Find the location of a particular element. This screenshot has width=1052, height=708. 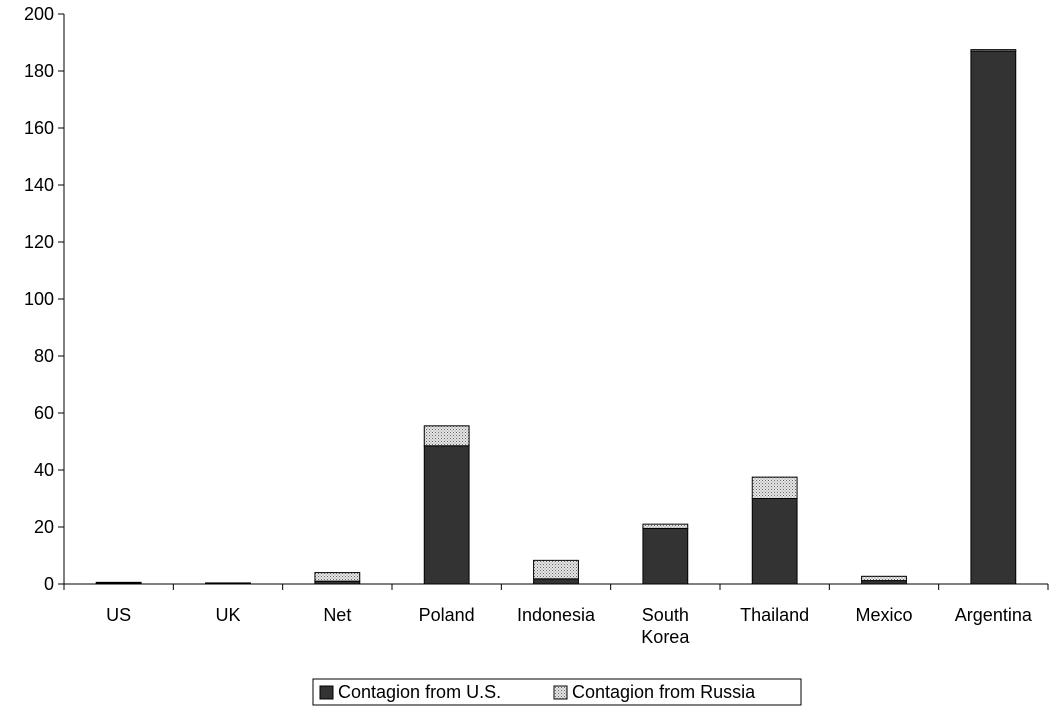

x-tick-label-line: Mexico is located at coordinates (883, 615).